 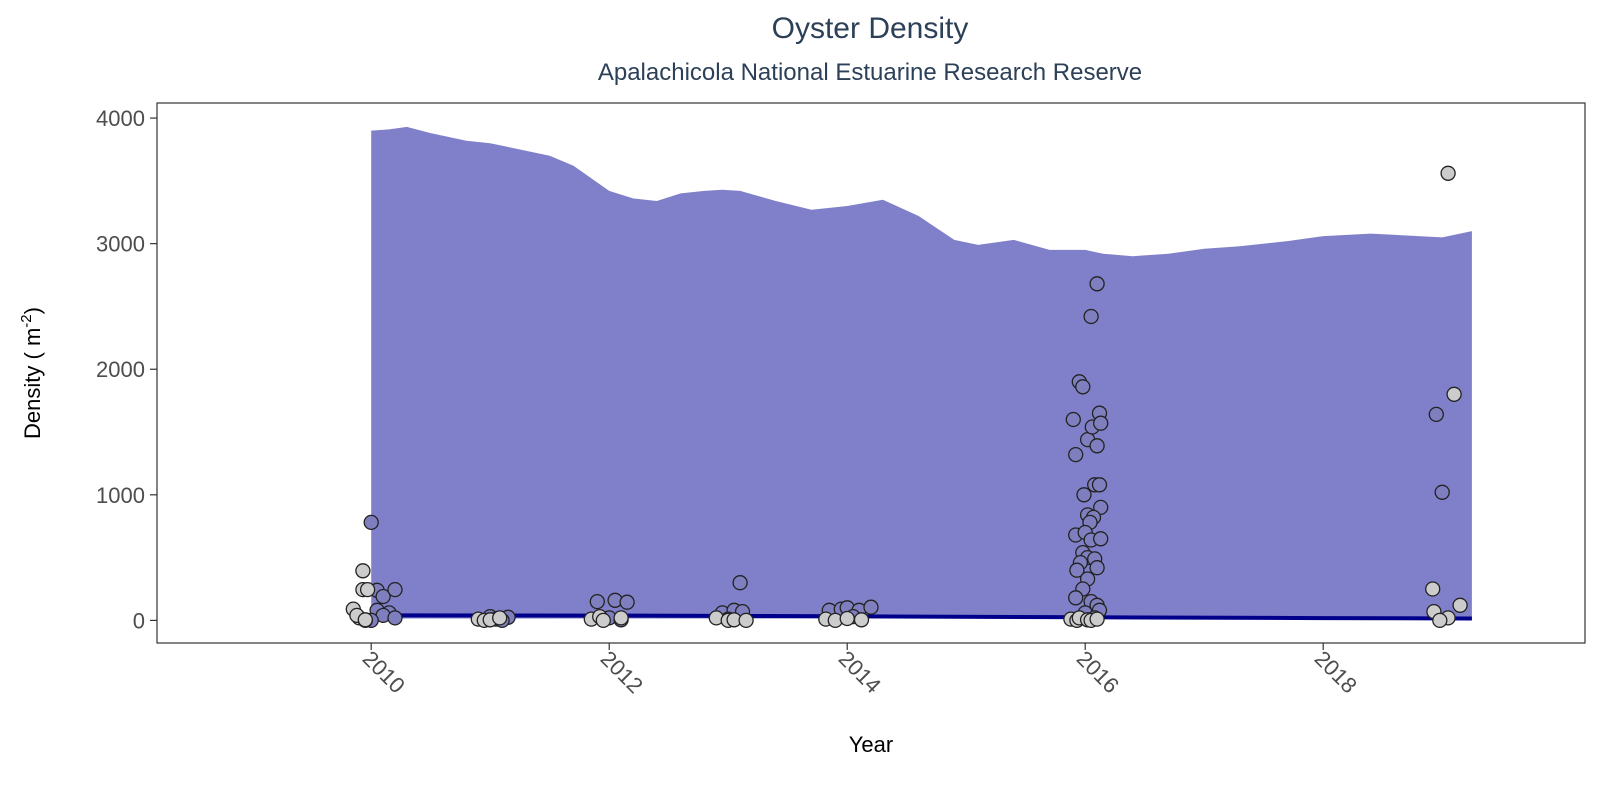 What do you see at coordinates (120, 118) in the screenshot?
I see `y-tick-label: 4000` at bounding box center [120, 118].